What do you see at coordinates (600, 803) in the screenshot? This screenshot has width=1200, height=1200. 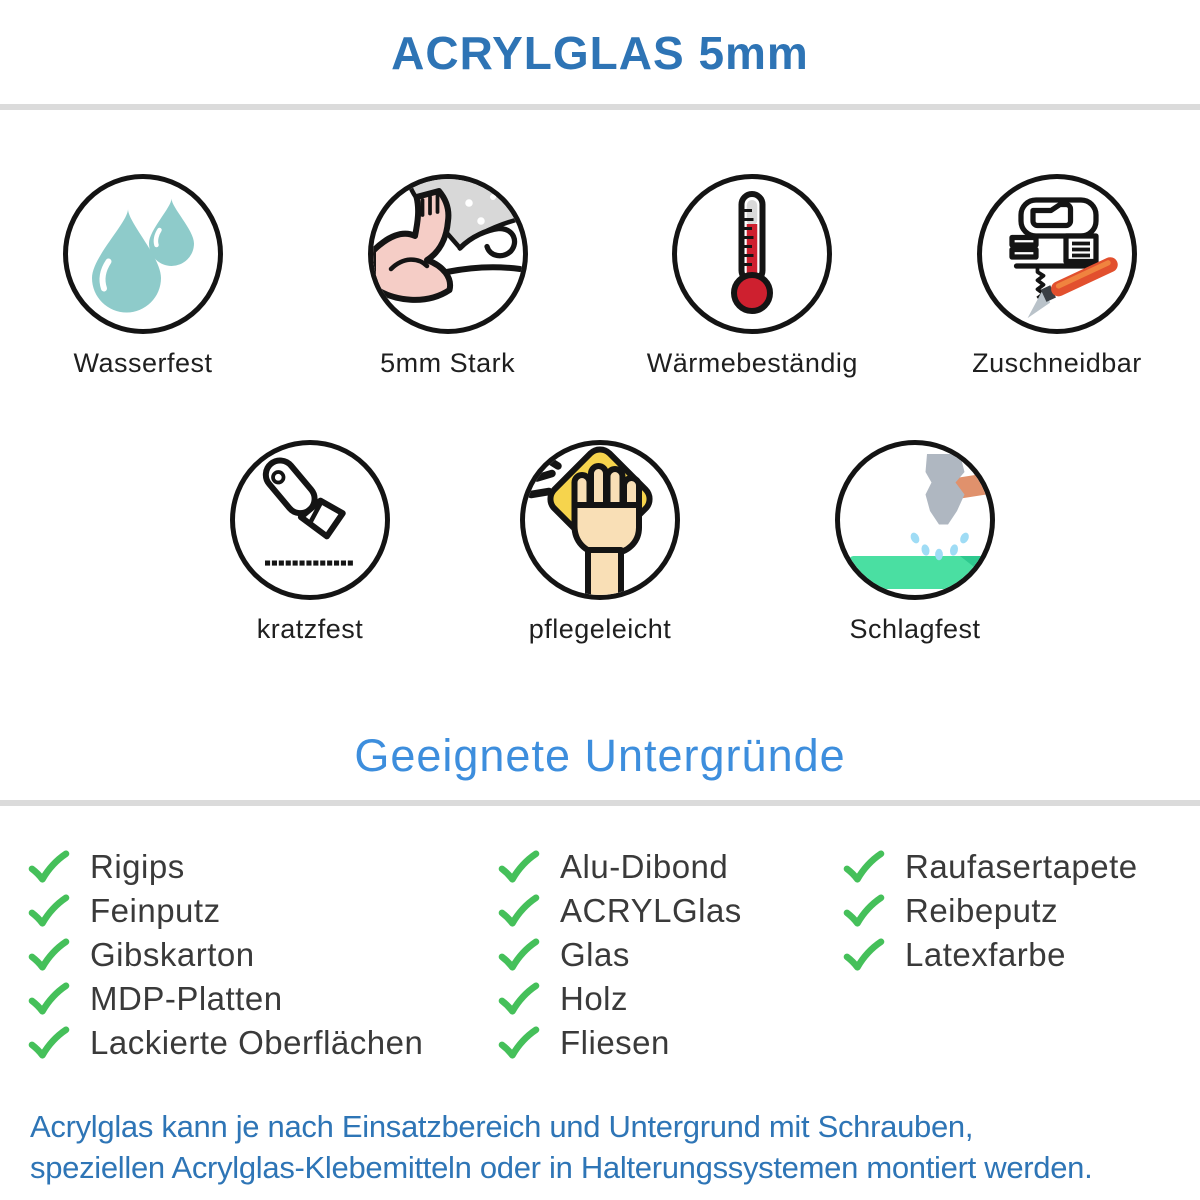 I see `divider-section` at bounding box center [600, 803].